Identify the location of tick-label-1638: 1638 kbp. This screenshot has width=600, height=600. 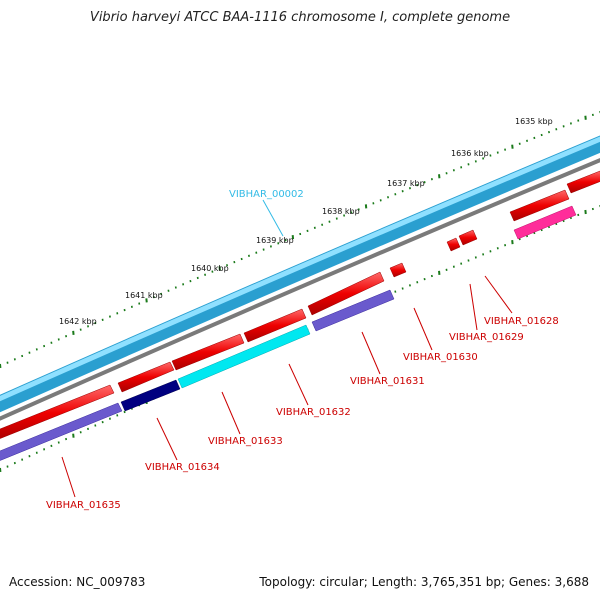
(341, 211).